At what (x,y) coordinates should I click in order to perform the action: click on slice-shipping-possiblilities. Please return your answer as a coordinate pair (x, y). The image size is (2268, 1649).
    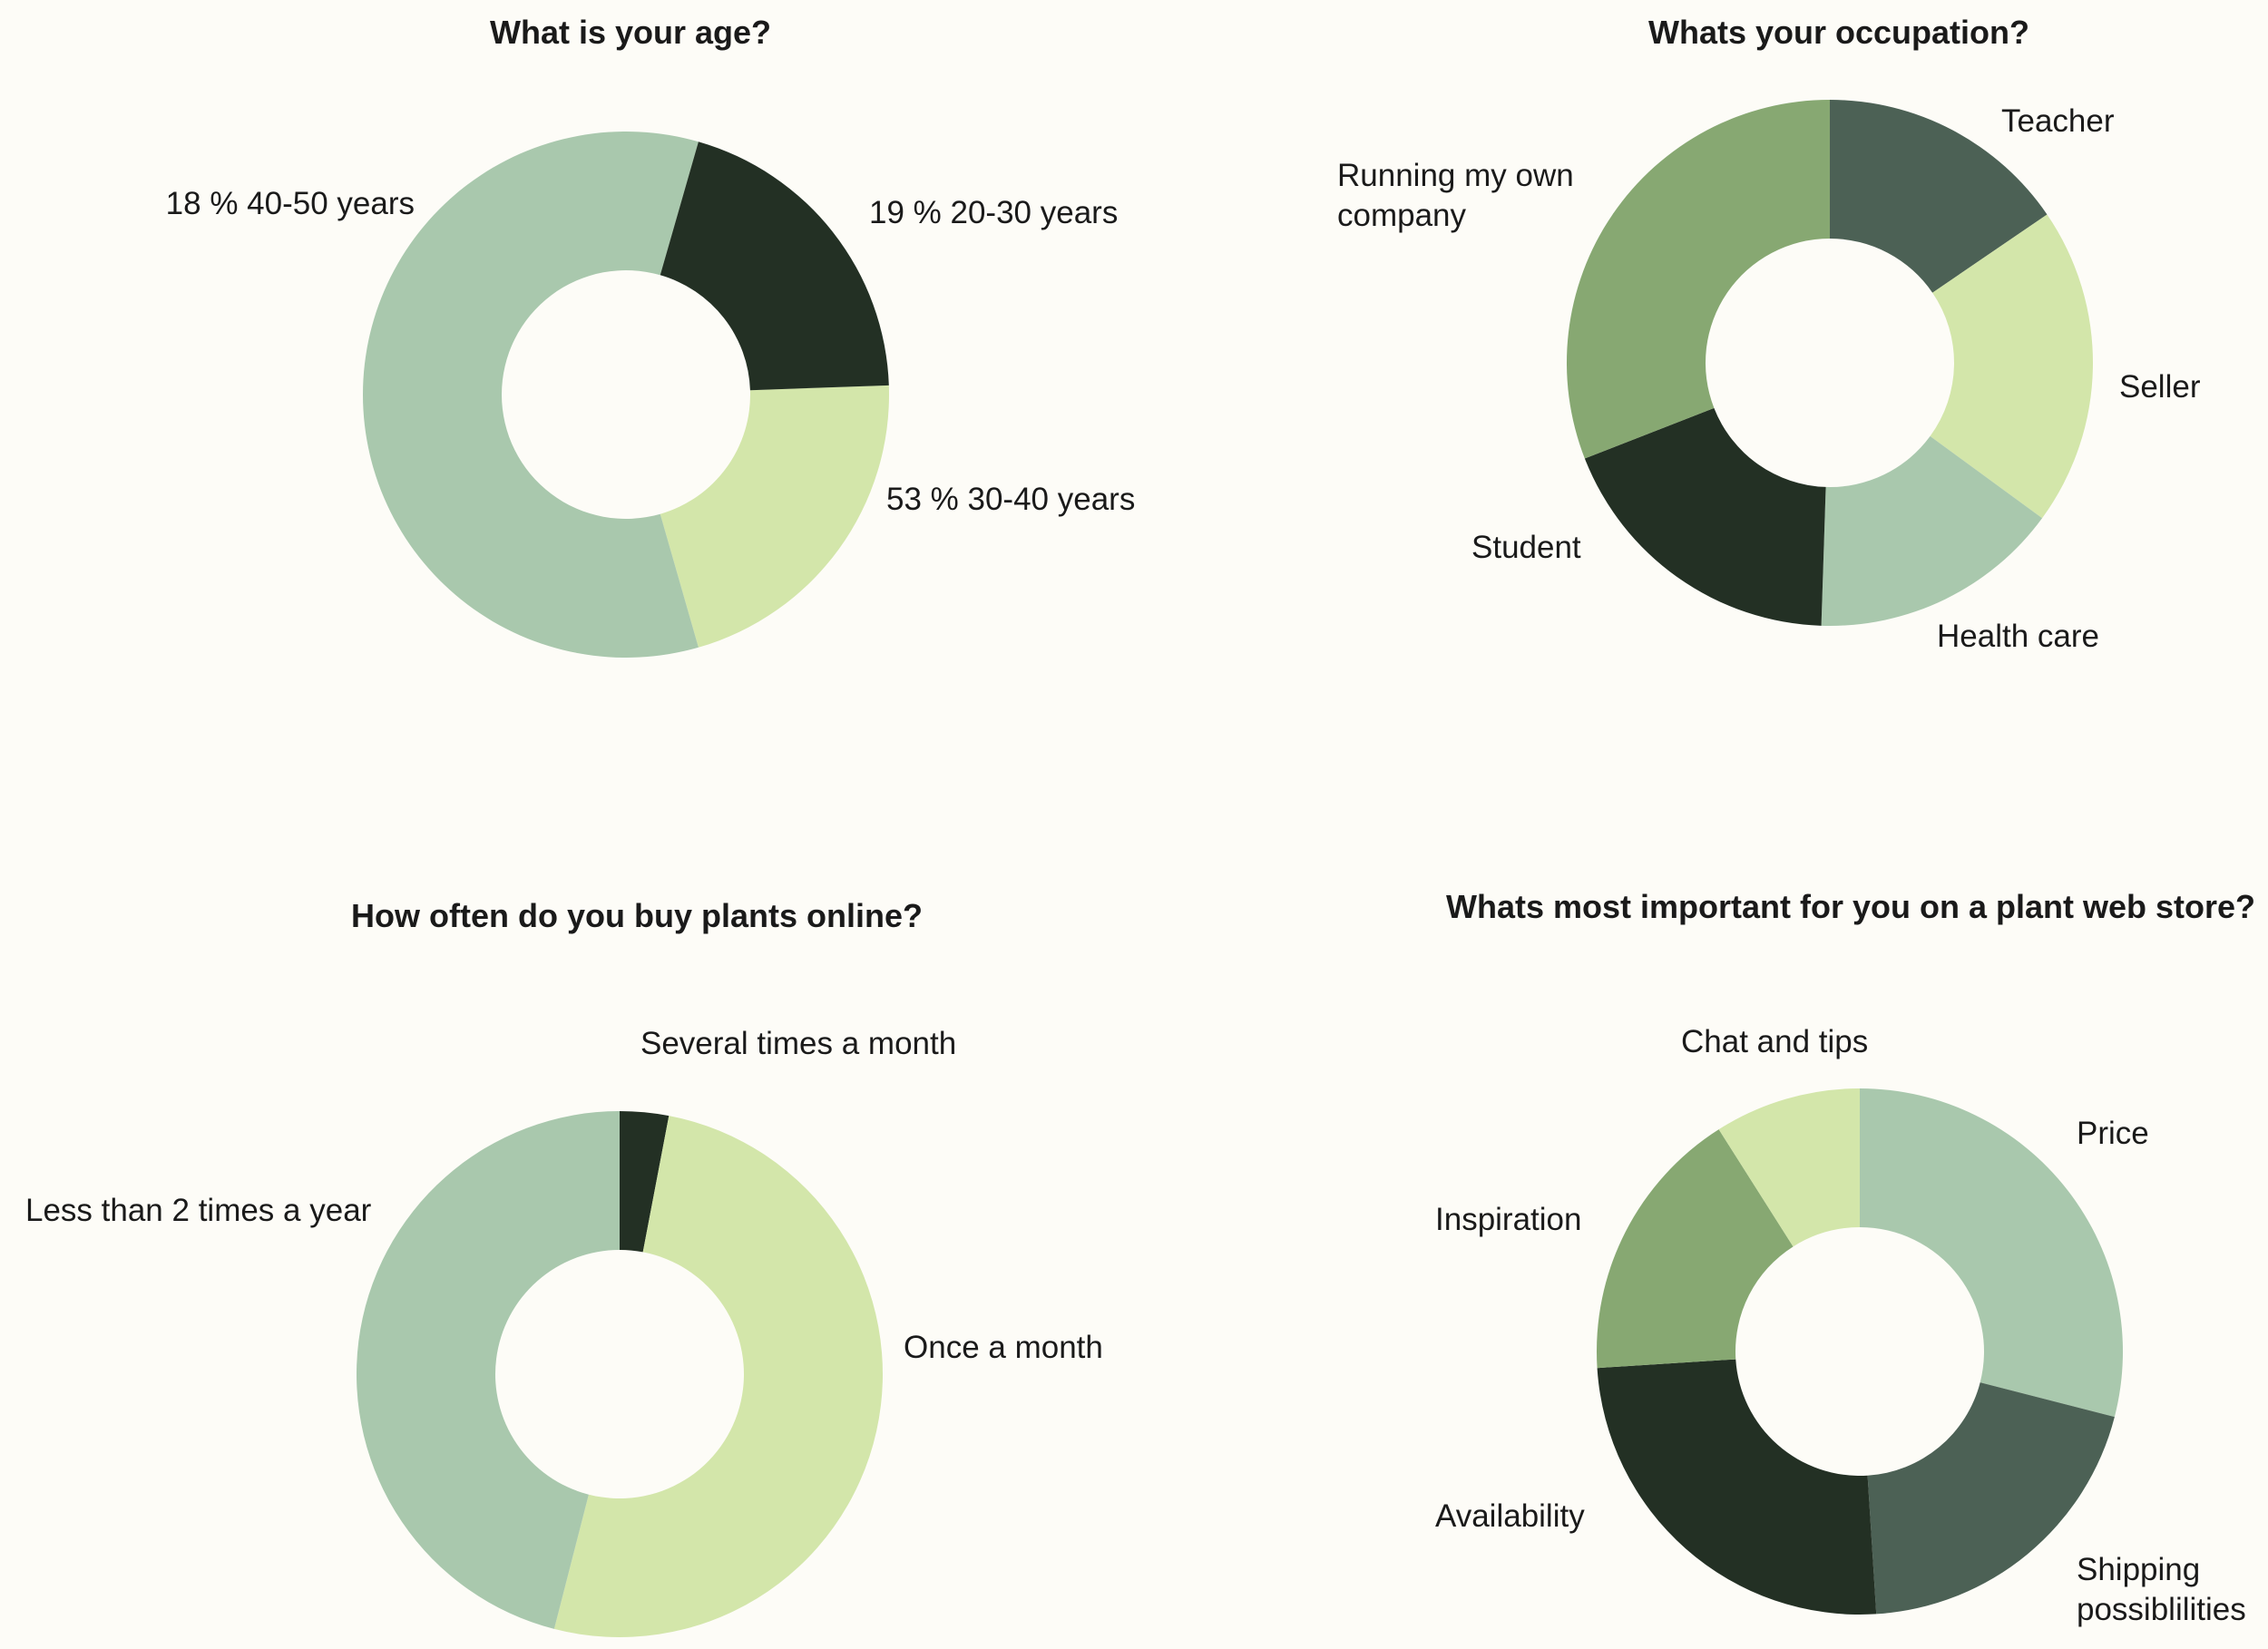
    Looking at the image, I should click on (1991, 1498).